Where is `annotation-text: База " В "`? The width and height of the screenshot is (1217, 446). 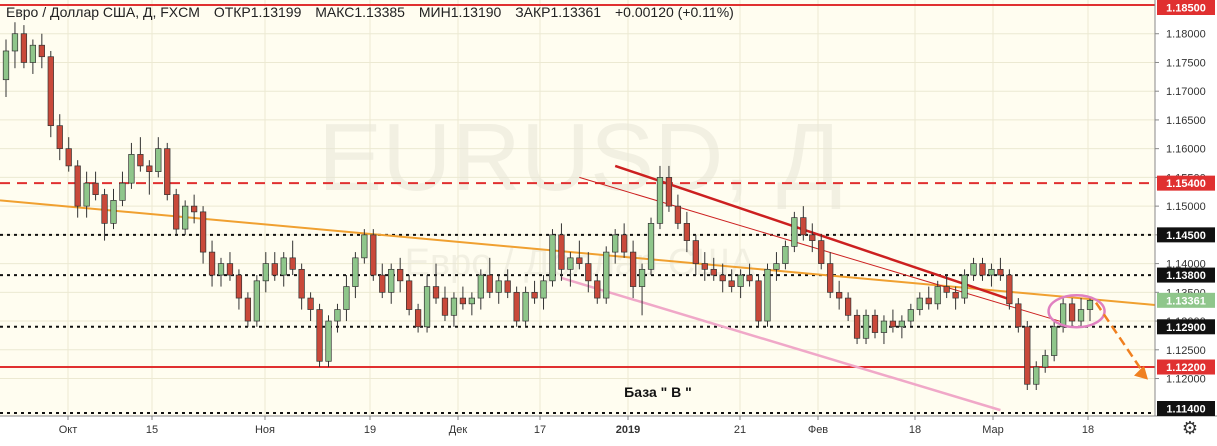 annotation-text: База " В " is located at coordinates (658, 392).